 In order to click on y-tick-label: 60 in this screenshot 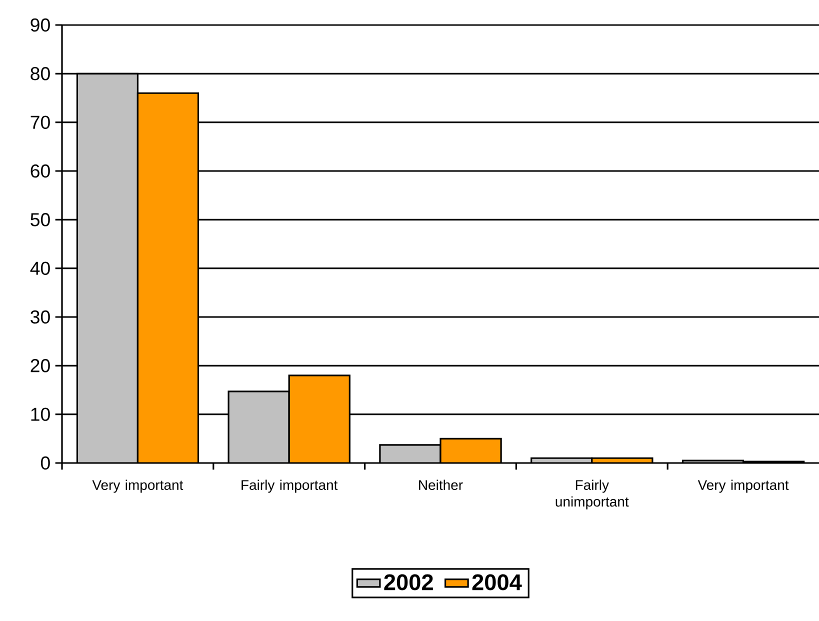, I will do `click(40, 171)`.